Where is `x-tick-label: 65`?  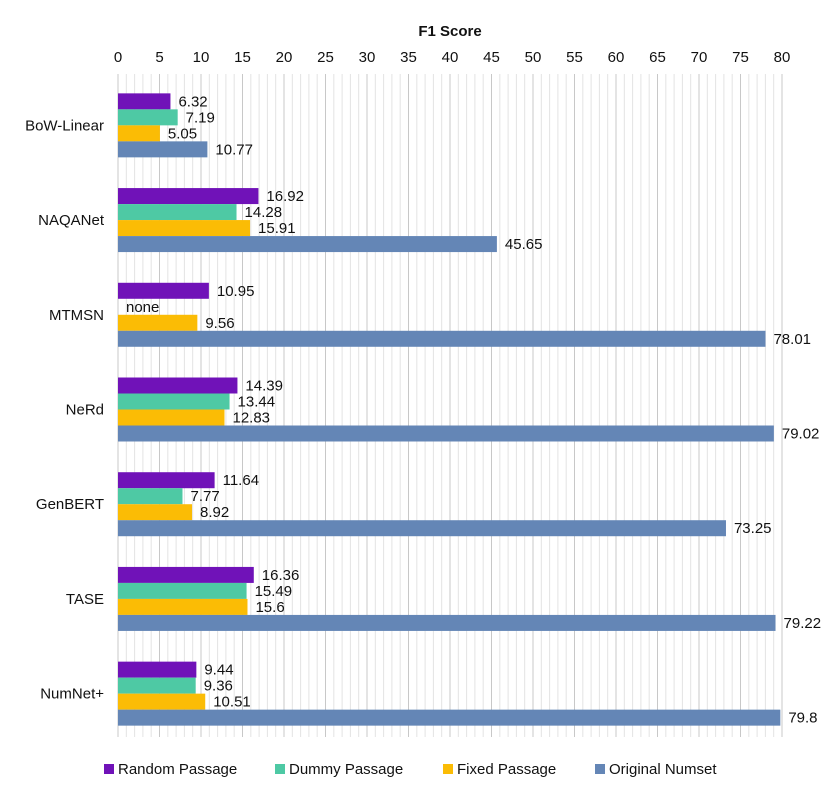 x-tick-label: 65 is located at coordinates (657, 57).